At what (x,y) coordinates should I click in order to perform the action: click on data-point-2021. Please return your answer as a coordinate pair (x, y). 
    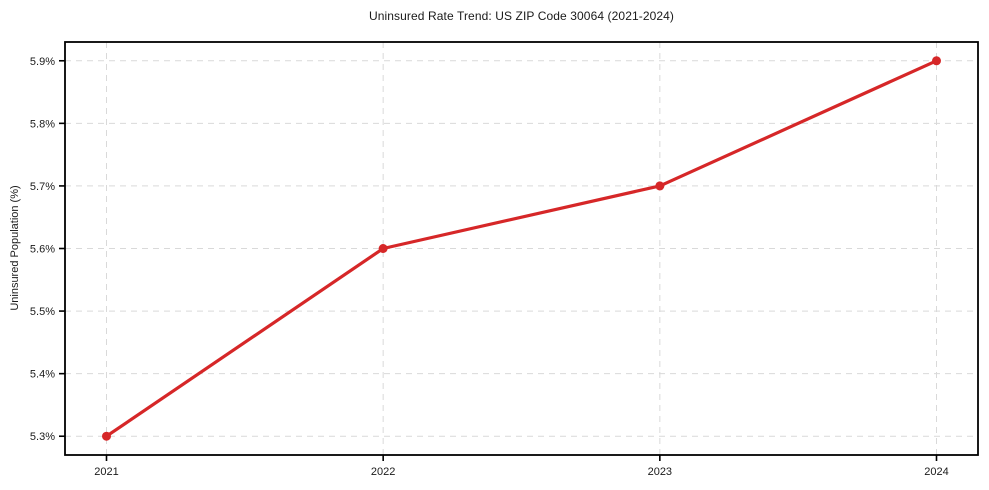
    Looking at the image, I should click on (106, 436).